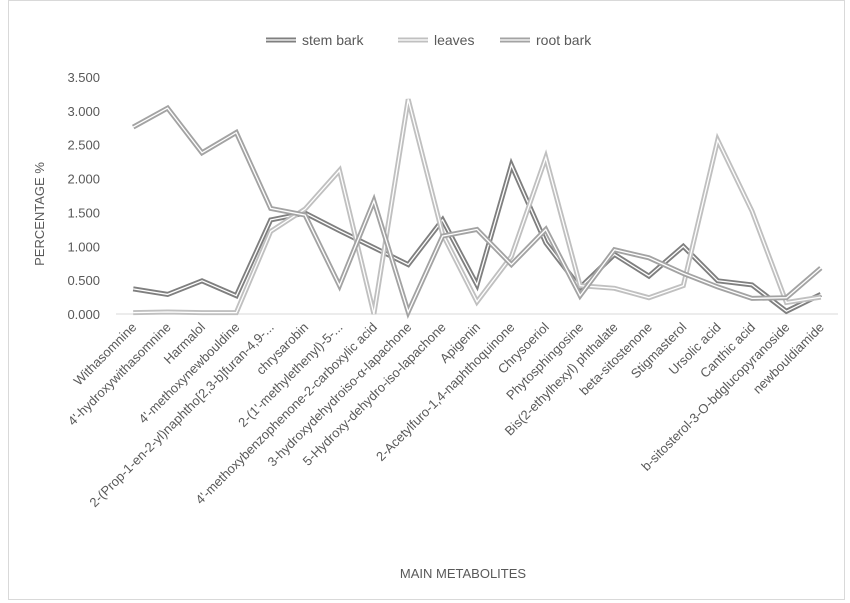 The width and height of the screenshot is (850, 603). What do you see at coordinates (39, 214) in the screenshot?
I see `y-axis-label: PERCENTAGE %` at bounding box center [39, 214].